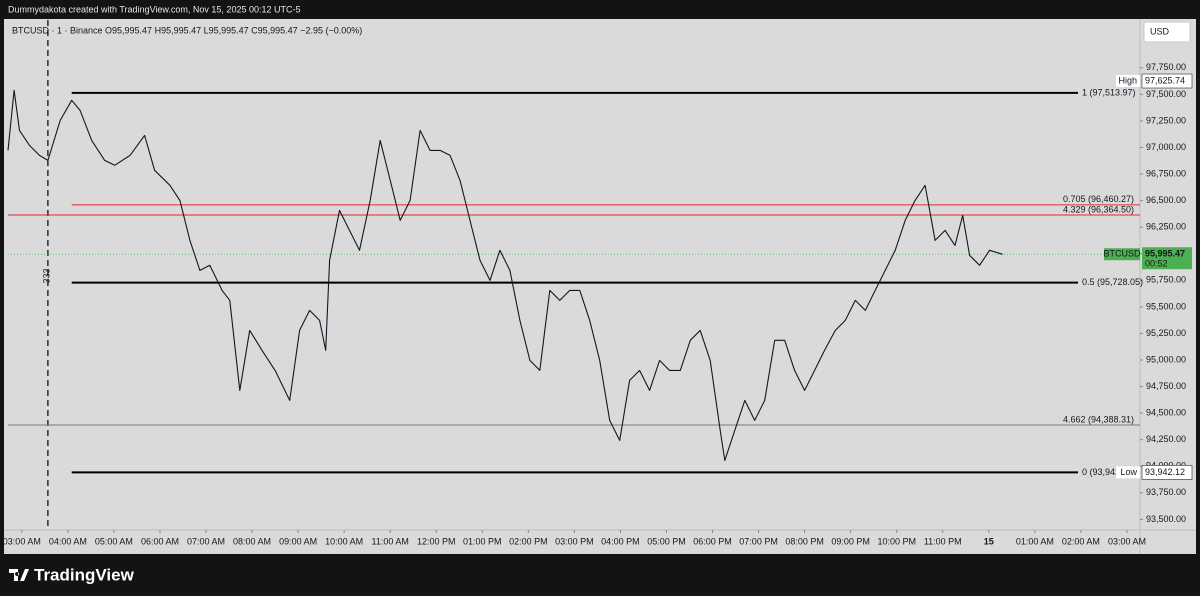 This screenshot has width=1200, height=596. What do you see at coordinates (84, 574) in the screenshot?
I see `brand-name: TradingView` at bounding box center [84, 574].